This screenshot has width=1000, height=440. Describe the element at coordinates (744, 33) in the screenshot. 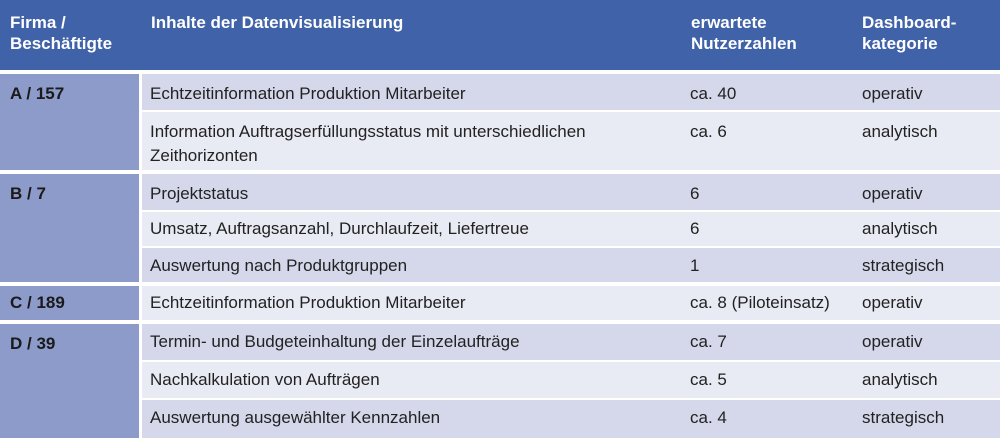

I see `header-nutzerzahlen: erwartete Nutzerzahlen` at that location.